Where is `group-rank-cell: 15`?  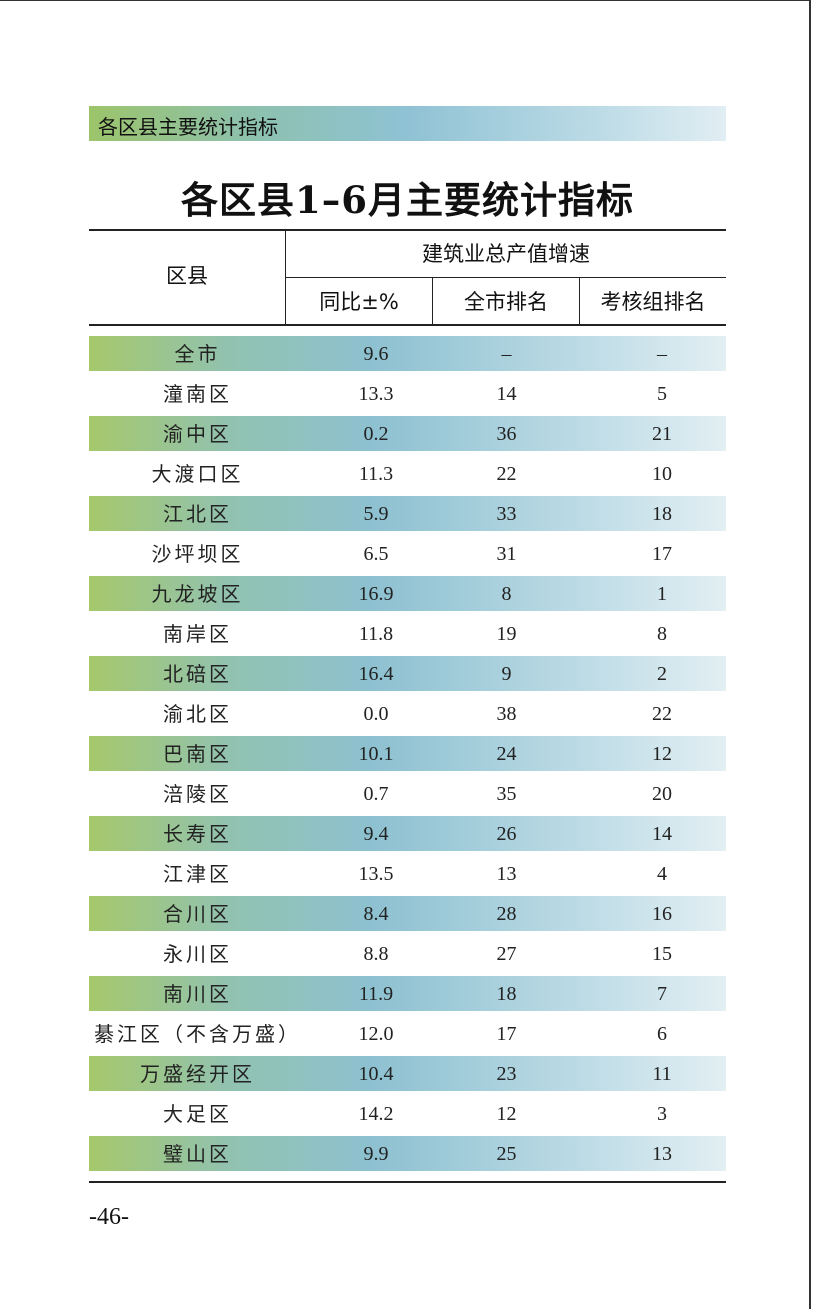
group-rank-cell: 15 is located at coordinates (662, 954).